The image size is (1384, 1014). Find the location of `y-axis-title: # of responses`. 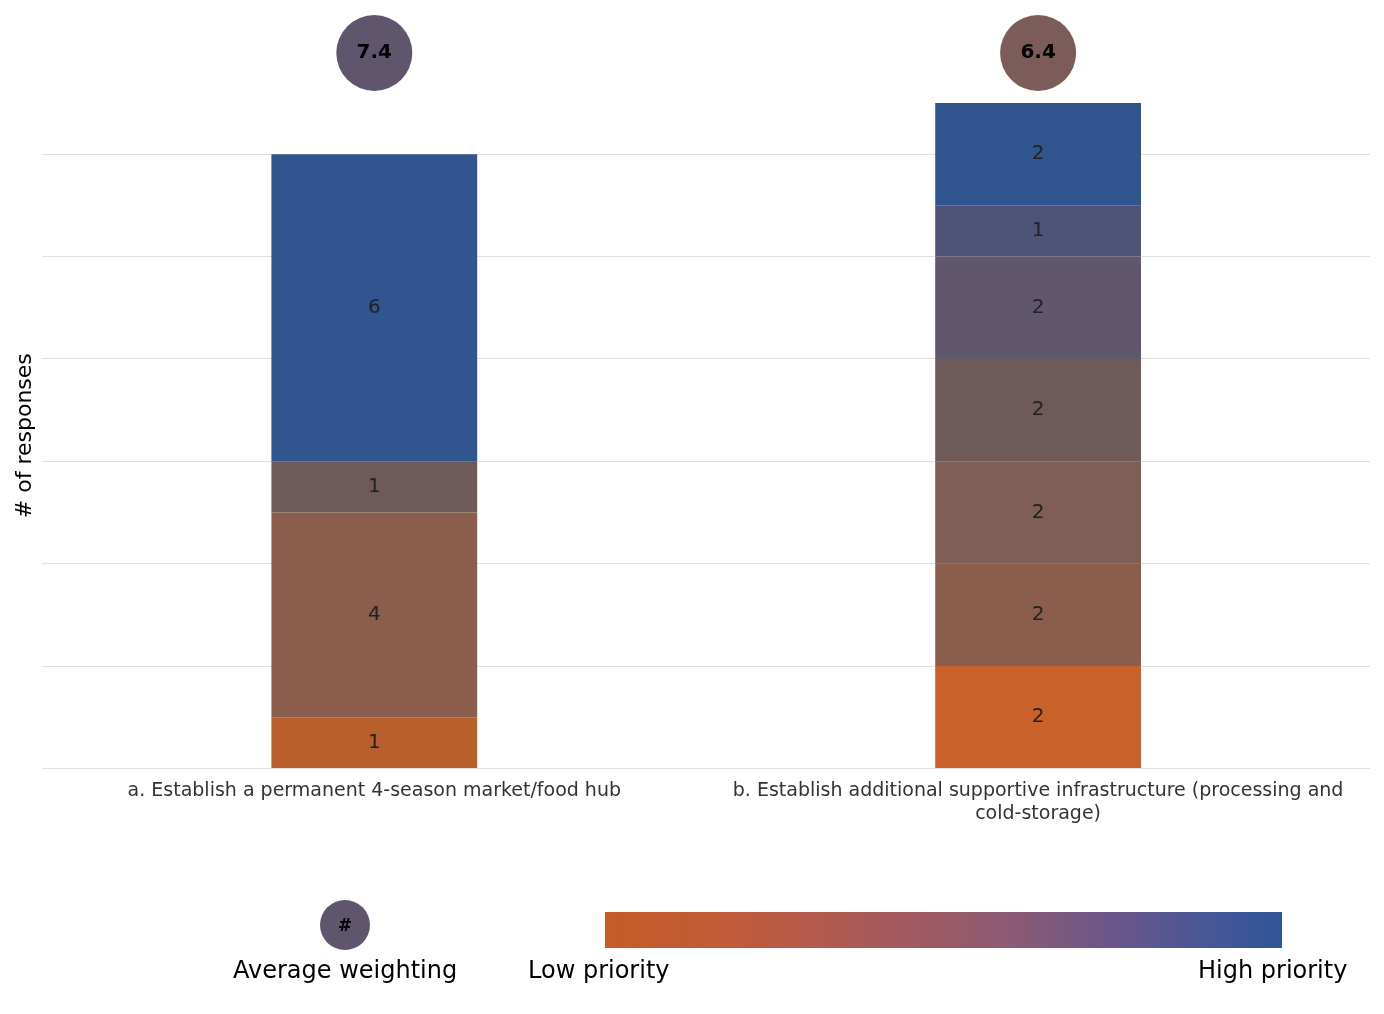

y-axis-title: # of responses is located at coordinates (23, 436).